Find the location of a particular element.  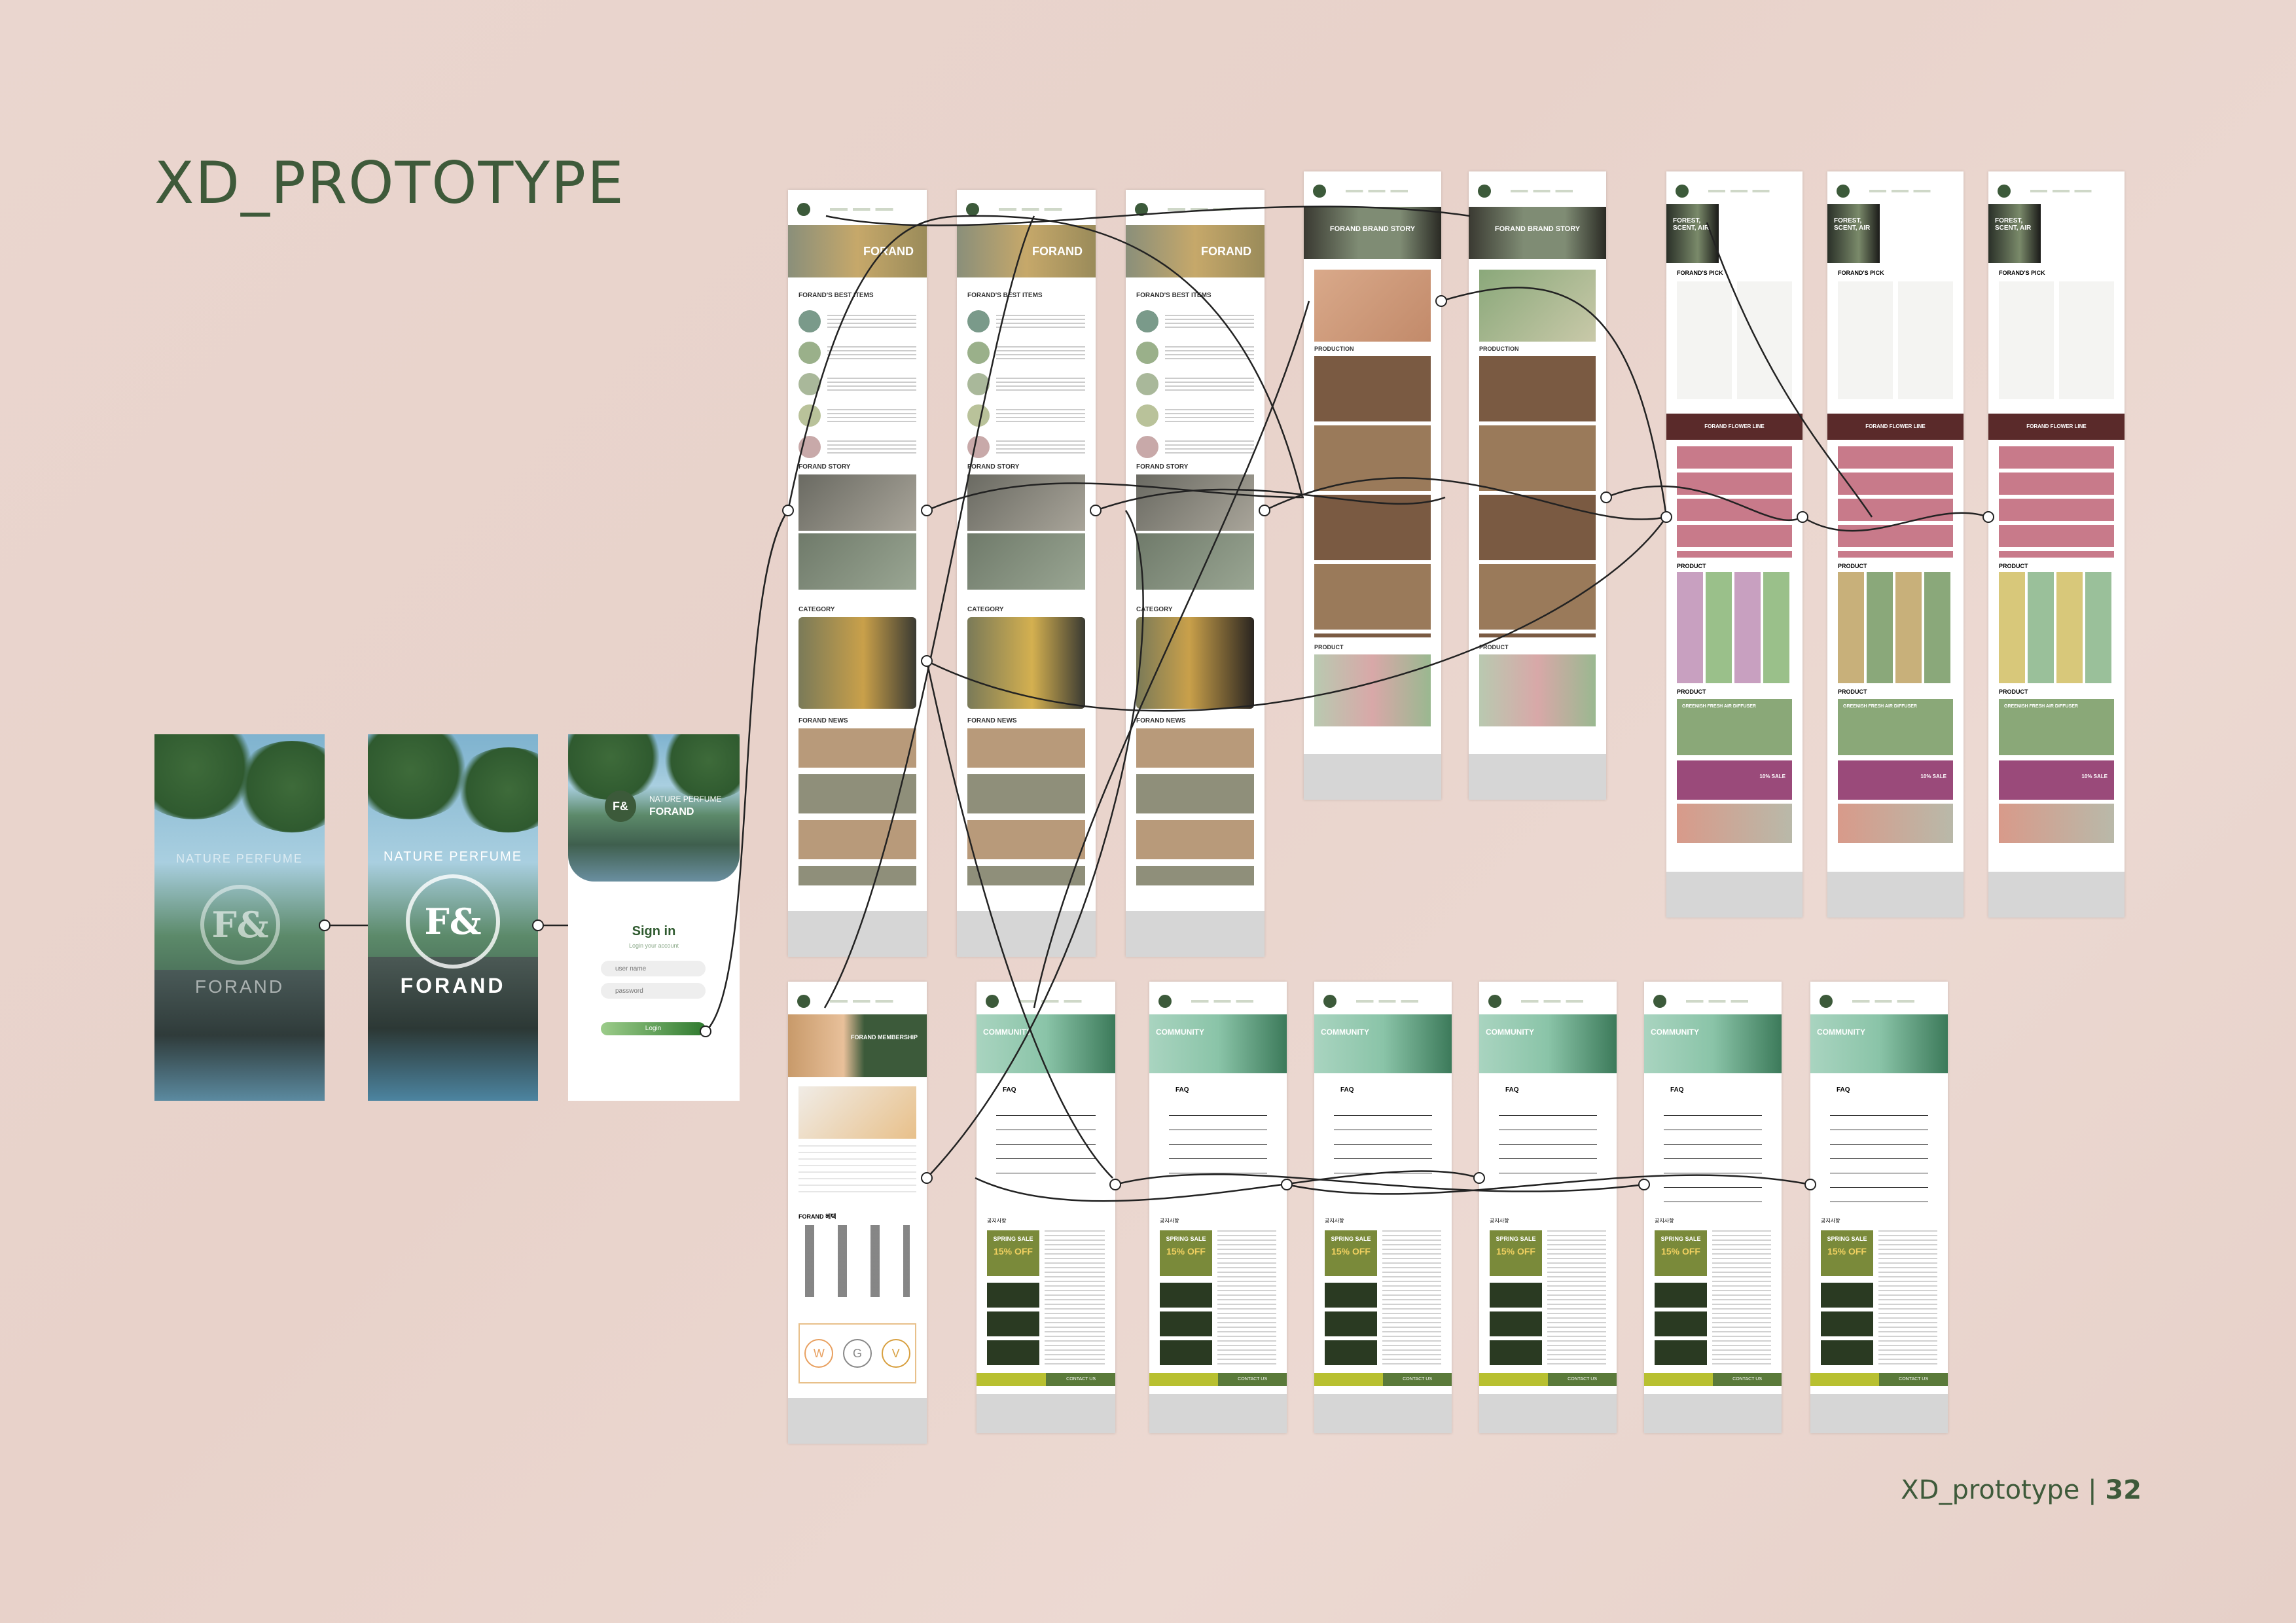

brand-board-1: FORAND BRAND STORY PRODUCTION PRODUCT is located at coordinates (1372, 485).